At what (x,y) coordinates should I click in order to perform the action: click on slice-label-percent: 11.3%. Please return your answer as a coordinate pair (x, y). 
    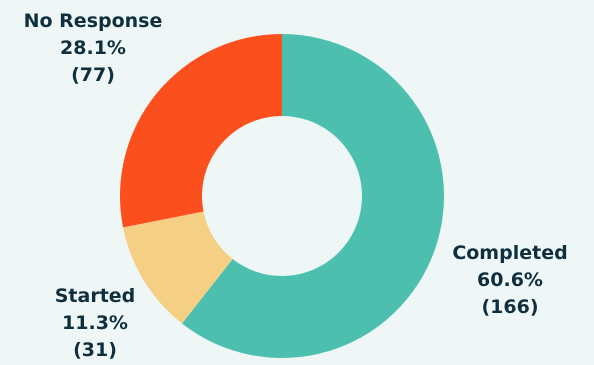
    Looking at the image, I should click on (95, 323).